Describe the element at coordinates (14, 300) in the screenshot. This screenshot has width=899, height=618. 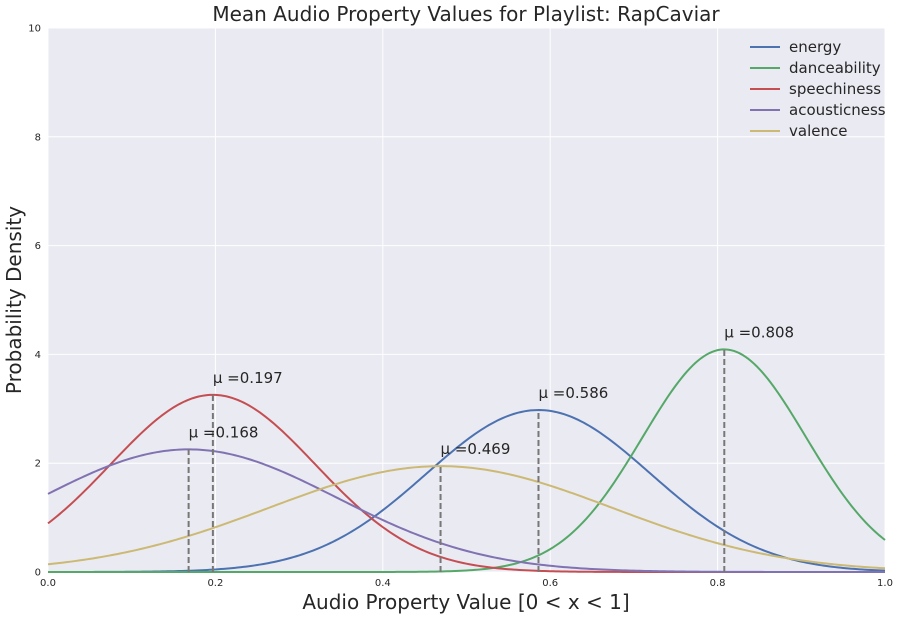
I see `y-axis-label: Probability Density` at that location.